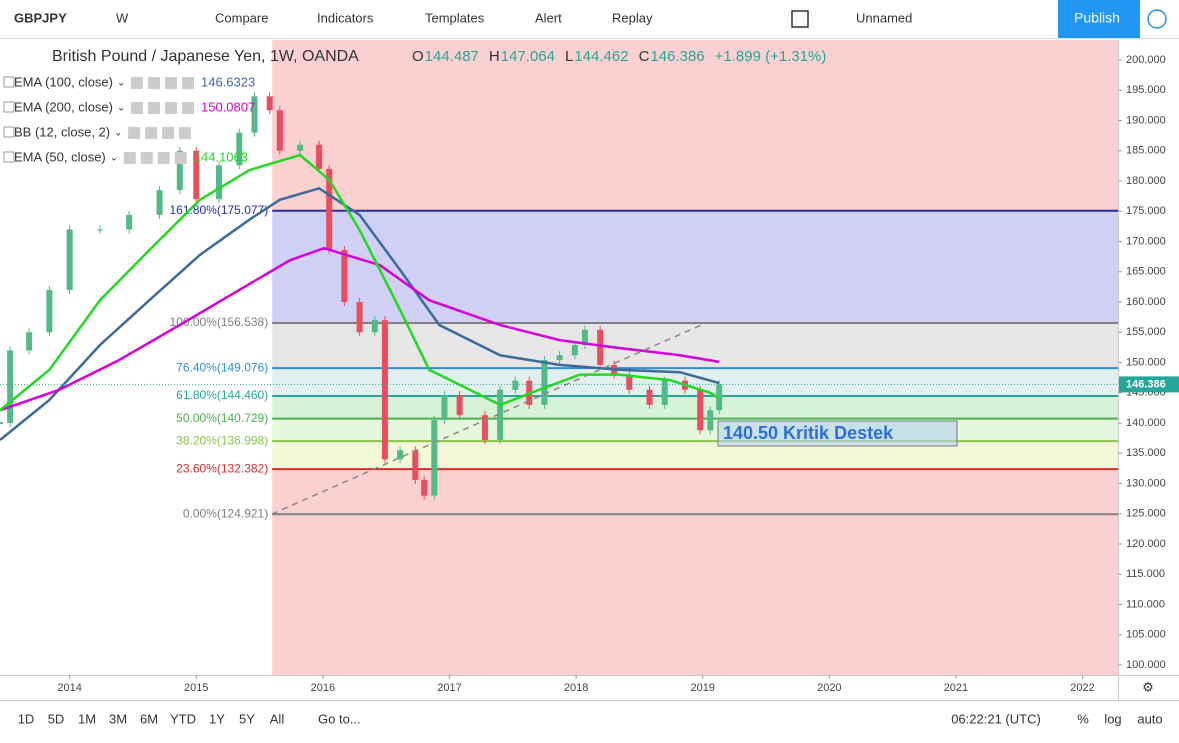  I want to click on interval: W, so click(122, 17).